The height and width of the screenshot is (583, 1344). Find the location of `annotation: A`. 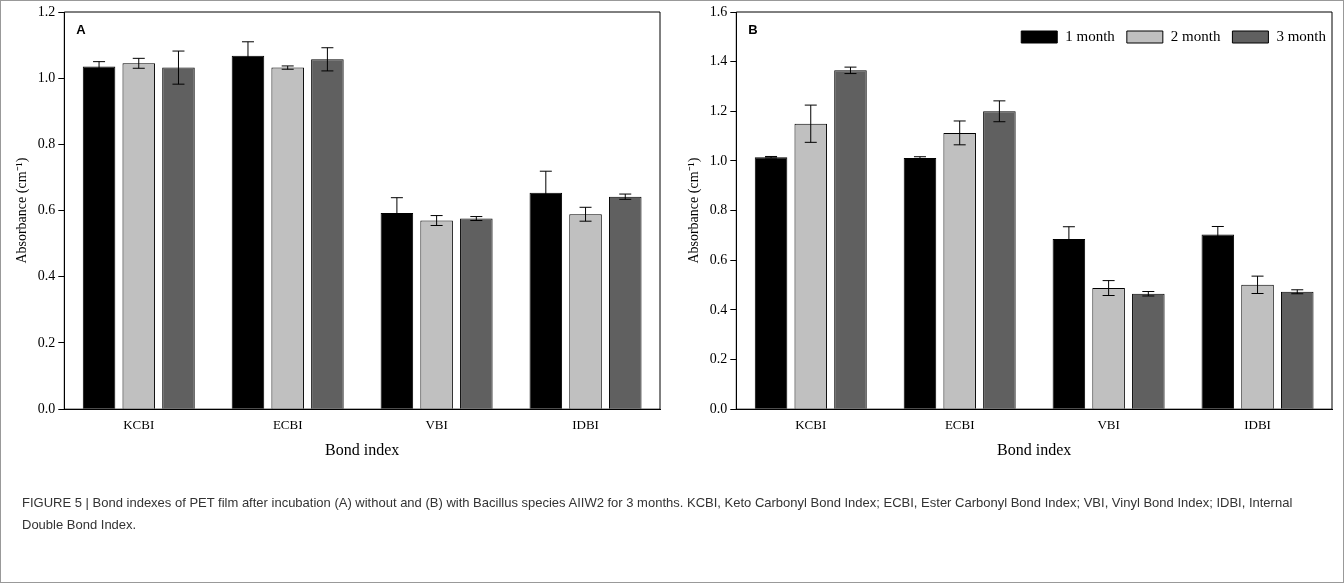

annotation: A is located at coordinates (81, 30).